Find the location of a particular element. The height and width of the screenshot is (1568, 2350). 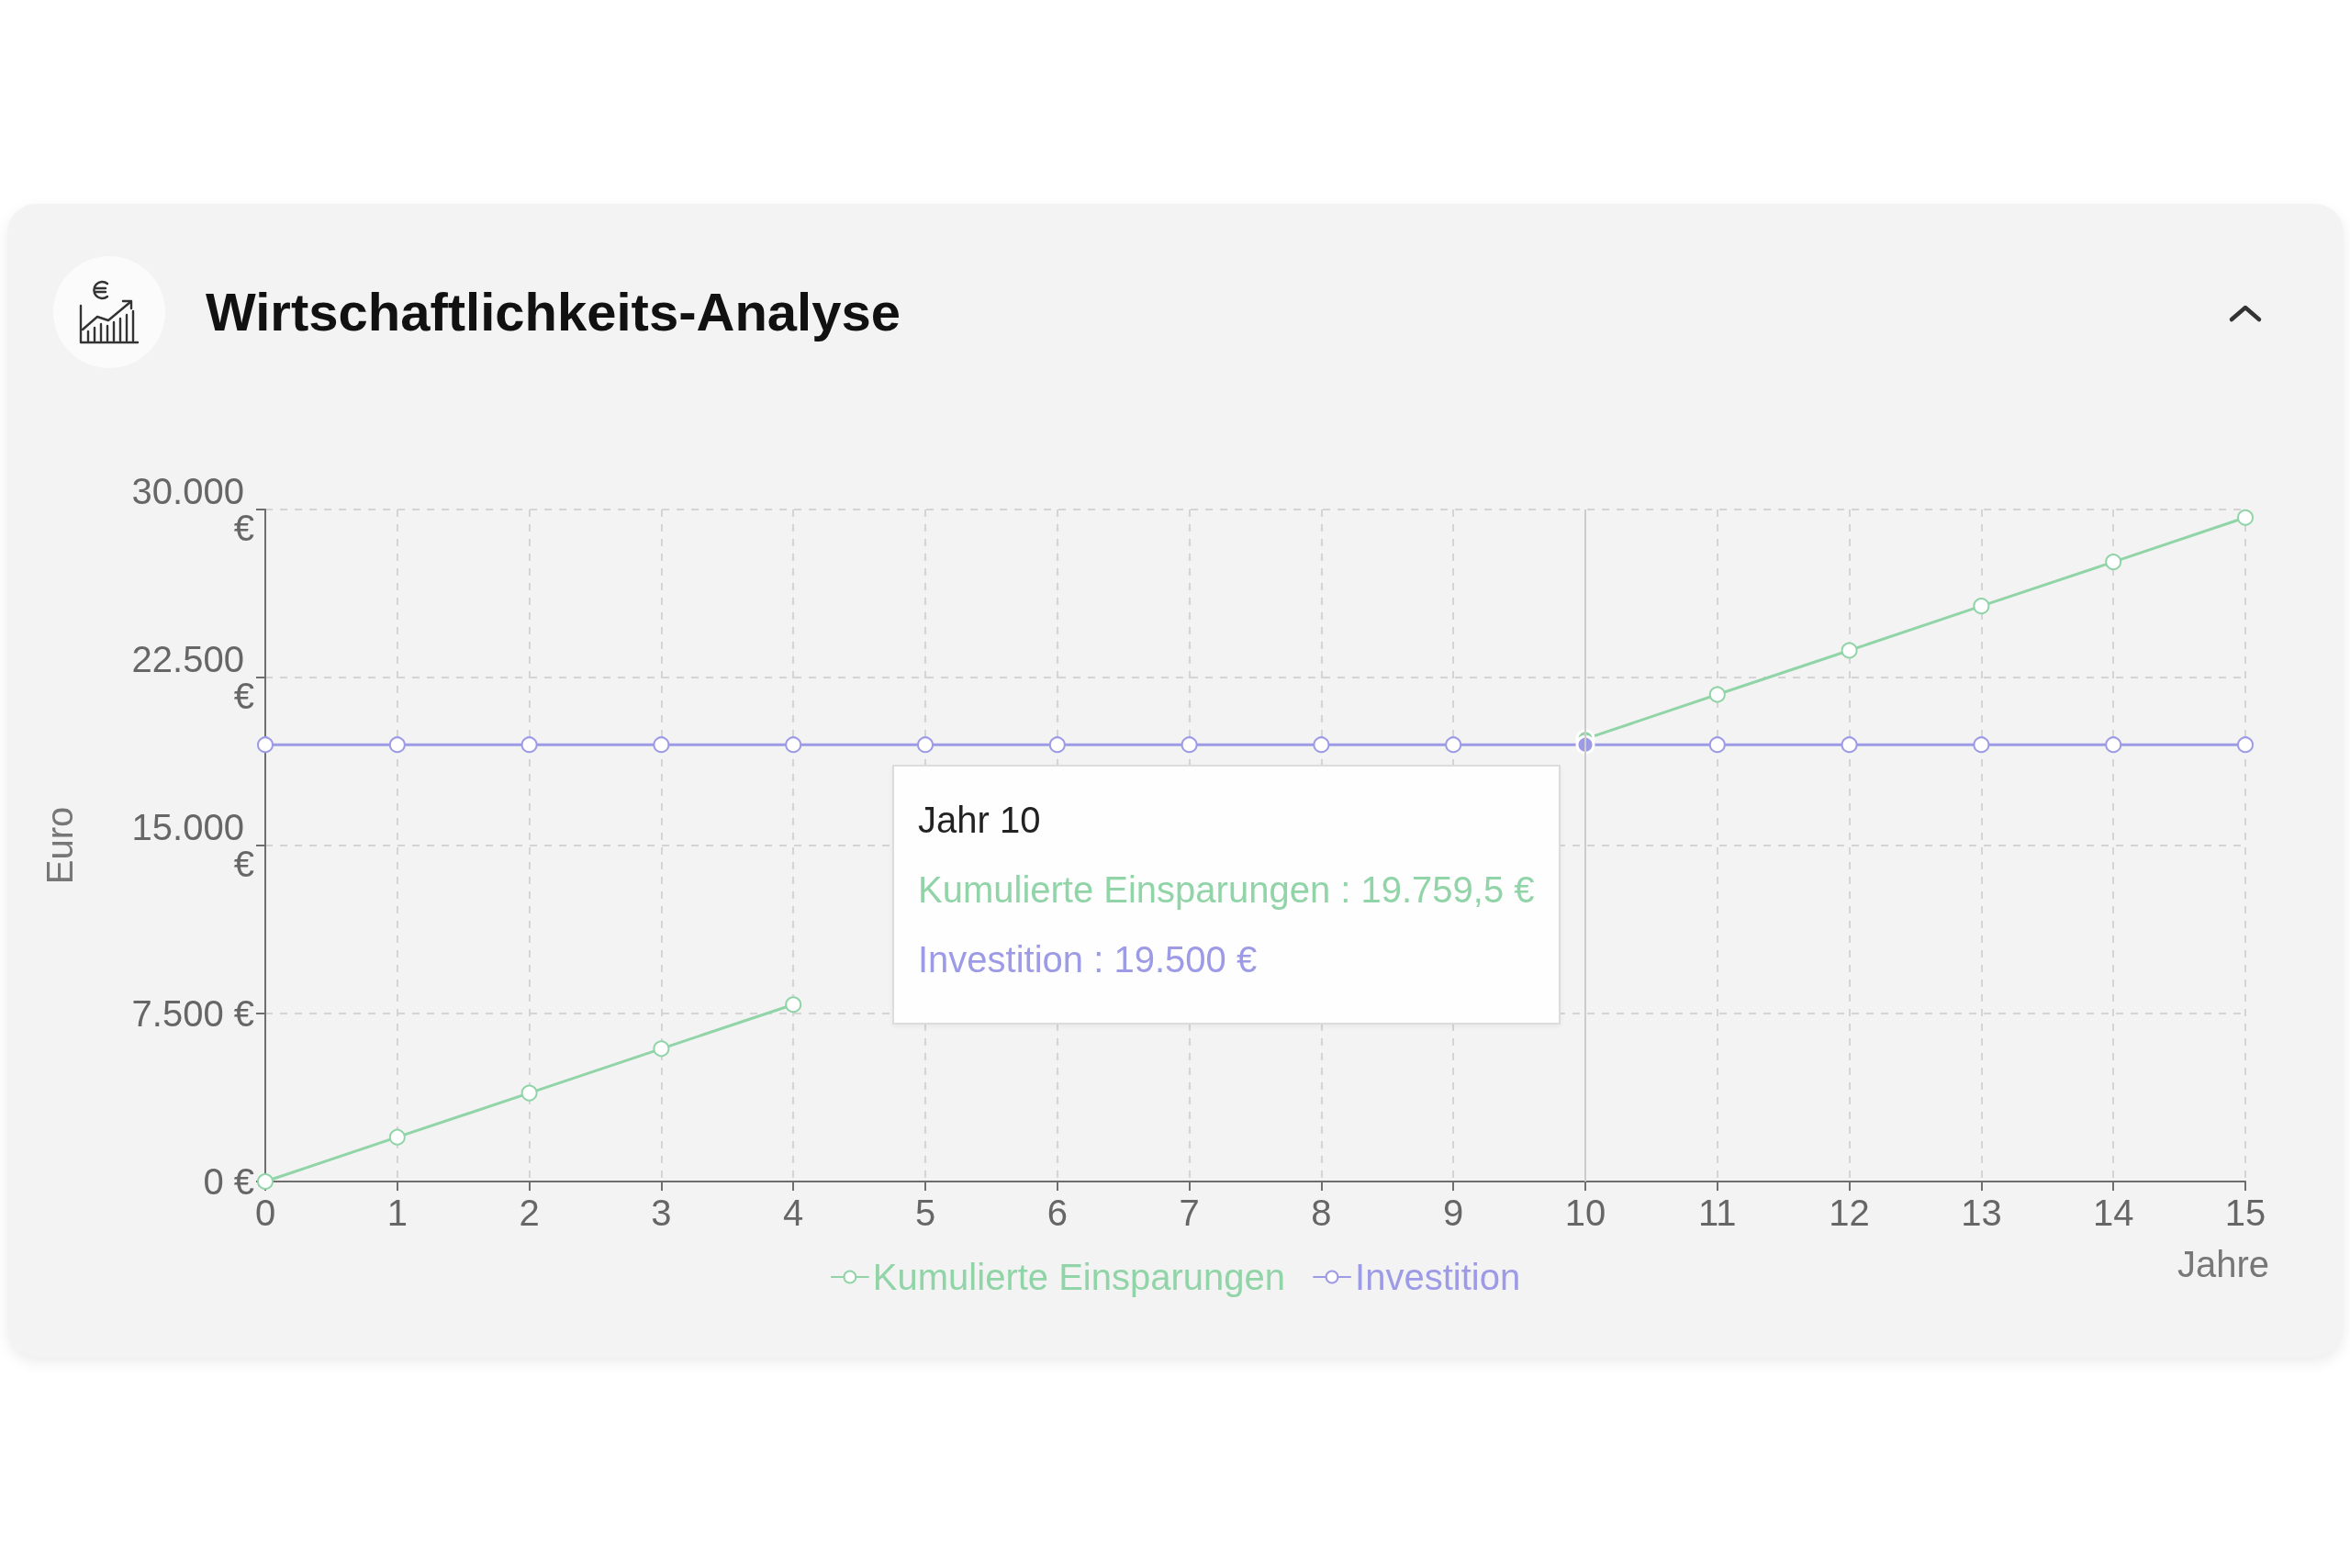

x-tick-label: 1 is located at coordinates (397, 1213).